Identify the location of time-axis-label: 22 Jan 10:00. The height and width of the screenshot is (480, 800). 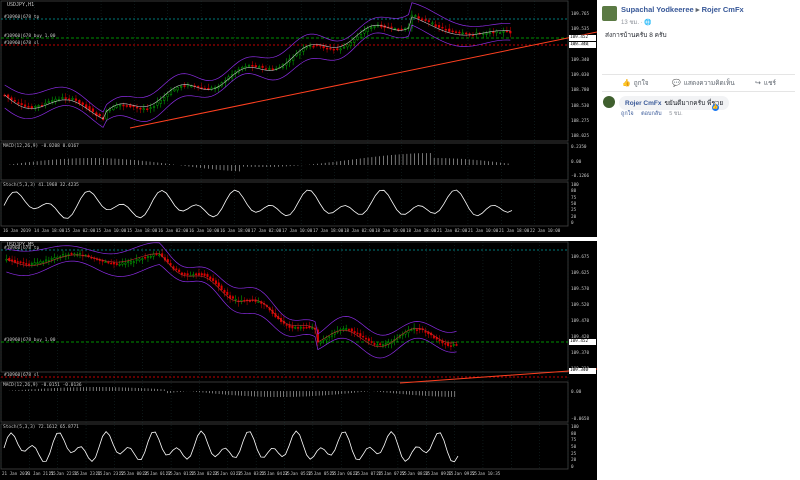
(545, 230).